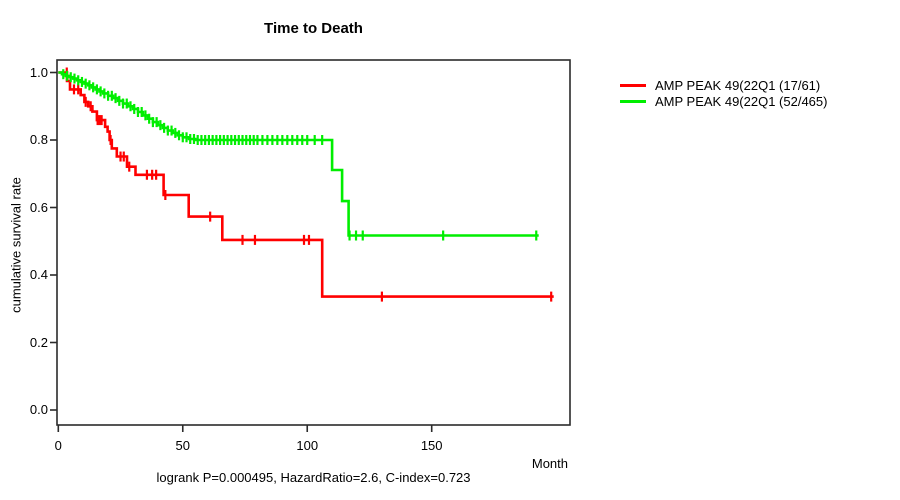  What do you see at coordinates (38, 72) in the screenshot?
I see `y-tick-label: 1.0` at bounding box center [38, 72].